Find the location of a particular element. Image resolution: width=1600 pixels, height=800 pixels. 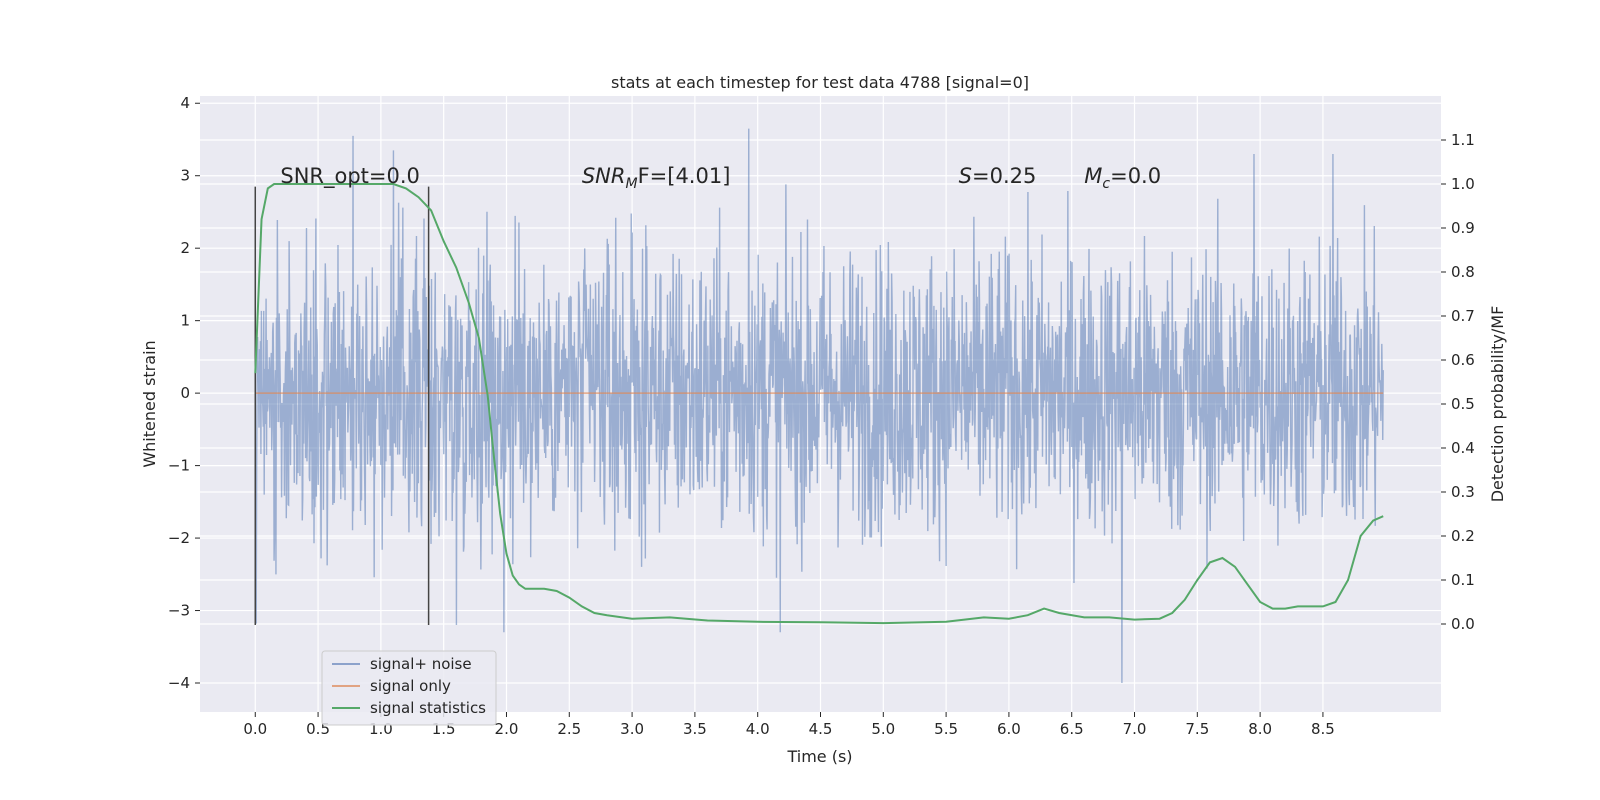

y-tick-label: −3 is located at coordinates (179, 611).